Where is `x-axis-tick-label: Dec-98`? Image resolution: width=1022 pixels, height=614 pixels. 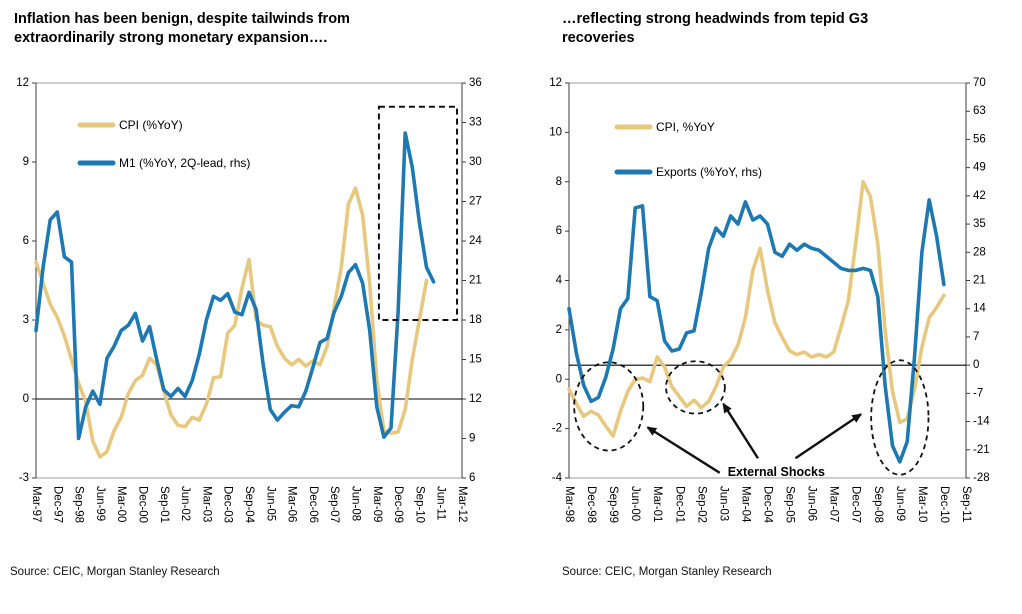 x-axis-tick-label: Dec-98 is located at coordinates (591, 504).